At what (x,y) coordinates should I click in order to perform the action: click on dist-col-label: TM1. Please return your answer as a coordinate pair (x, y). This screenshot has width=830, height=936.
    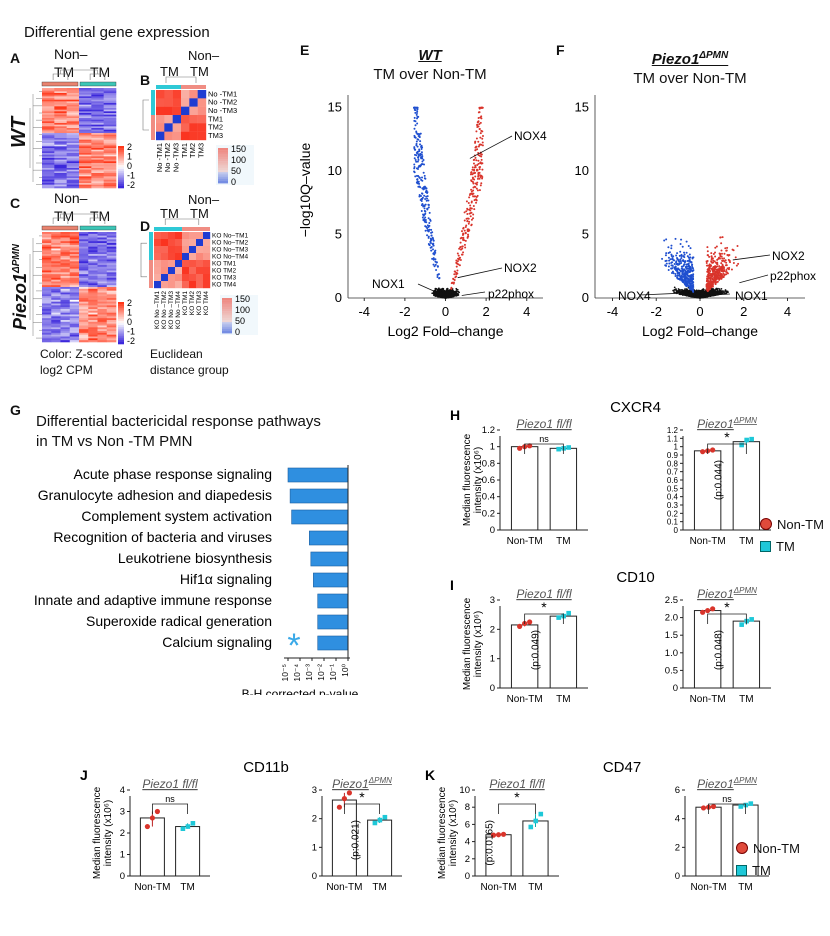
    Looking at the image, I should click on (184, 150).